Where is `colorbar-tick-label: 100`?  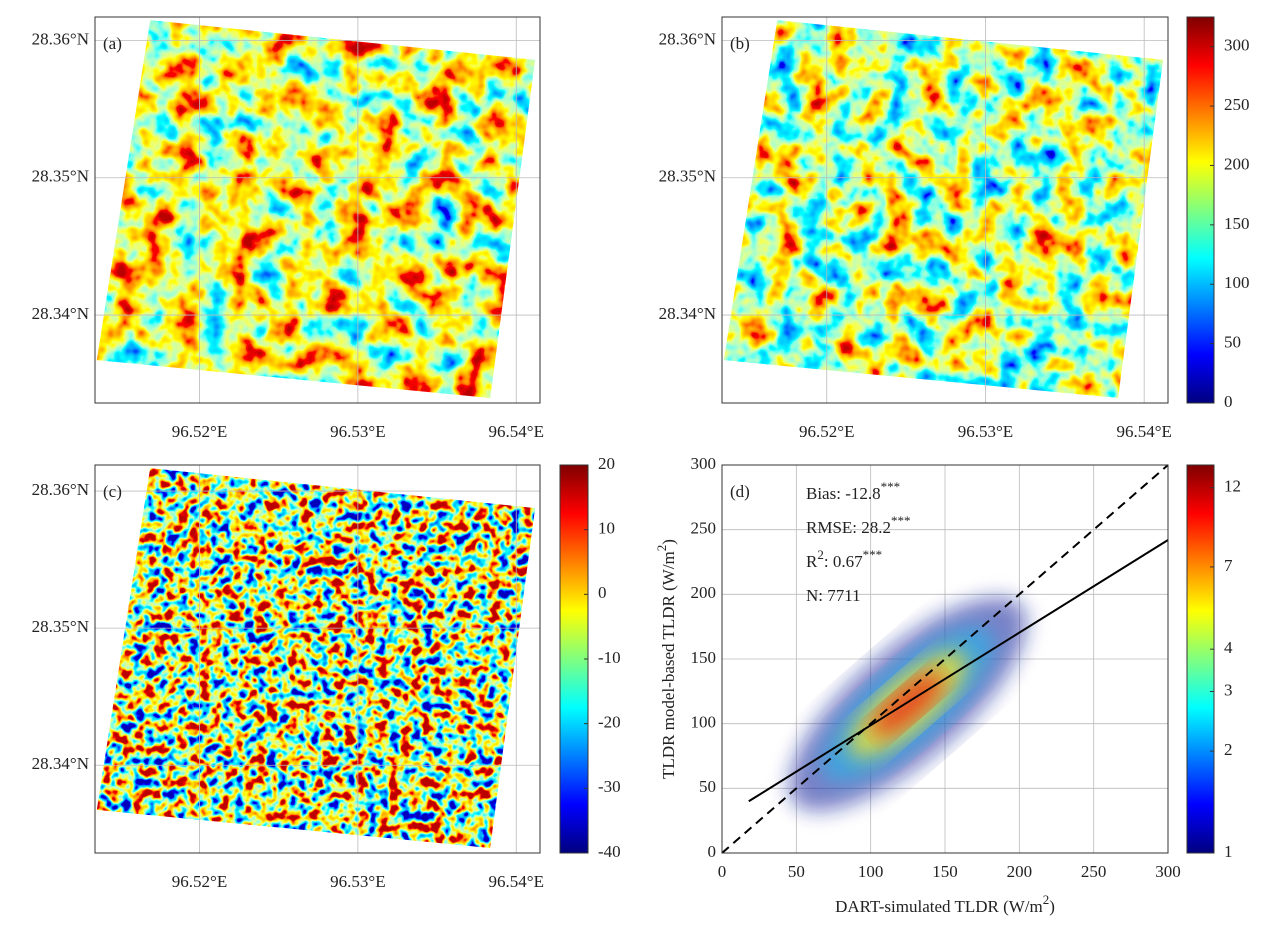
colorbar-tick-label: 100 is located at coordinates (1237, 282).